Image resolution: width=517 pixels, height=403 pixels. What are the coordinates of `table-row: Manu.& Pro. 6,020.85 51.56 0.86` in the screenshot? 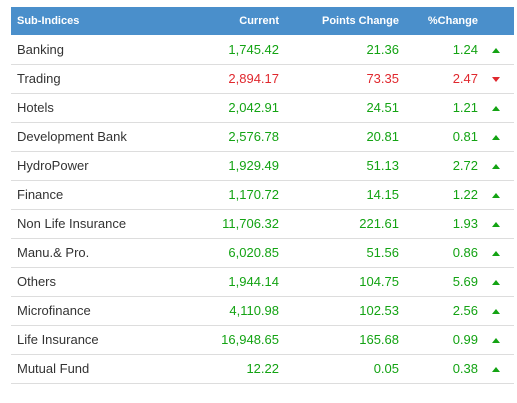 It's located at (262, 252).